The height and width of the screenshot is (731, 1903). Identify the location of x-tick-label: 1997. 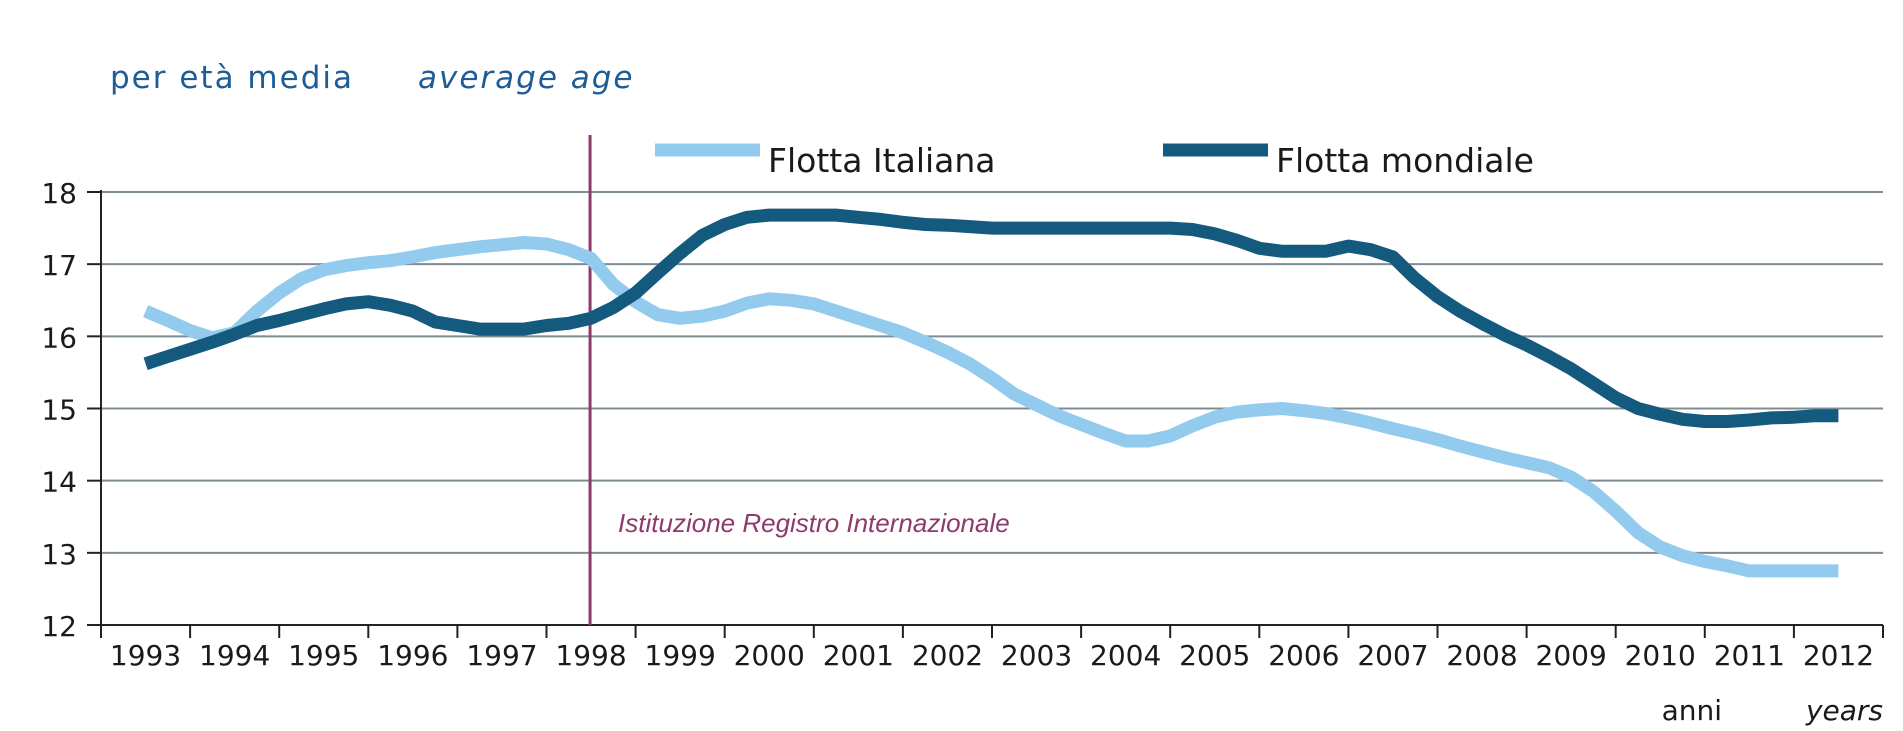
(501, 655).